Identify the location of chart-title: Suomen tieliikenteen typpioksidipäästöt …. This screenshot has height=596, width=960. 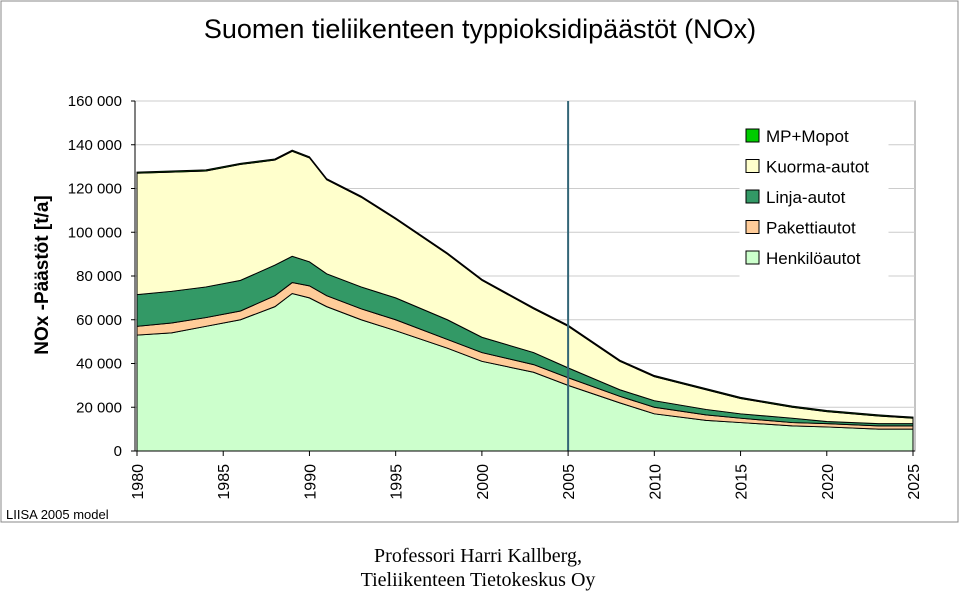
(480, 29).